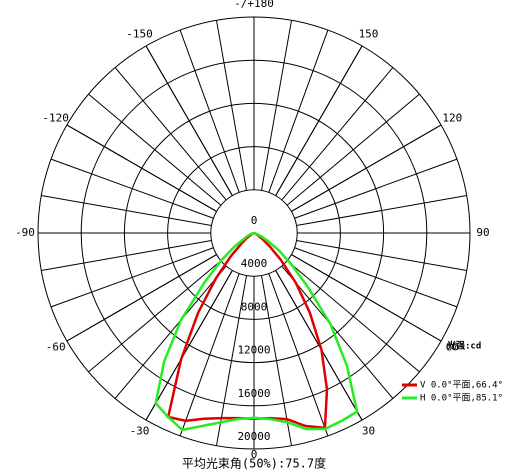 The height and width of the screenshot is (472, 531). What do you see at coordinates (461, 398) in the screenshot?
I see `legend-label: H 0.0°平面,85.1°` at bounding box center [461, 398].